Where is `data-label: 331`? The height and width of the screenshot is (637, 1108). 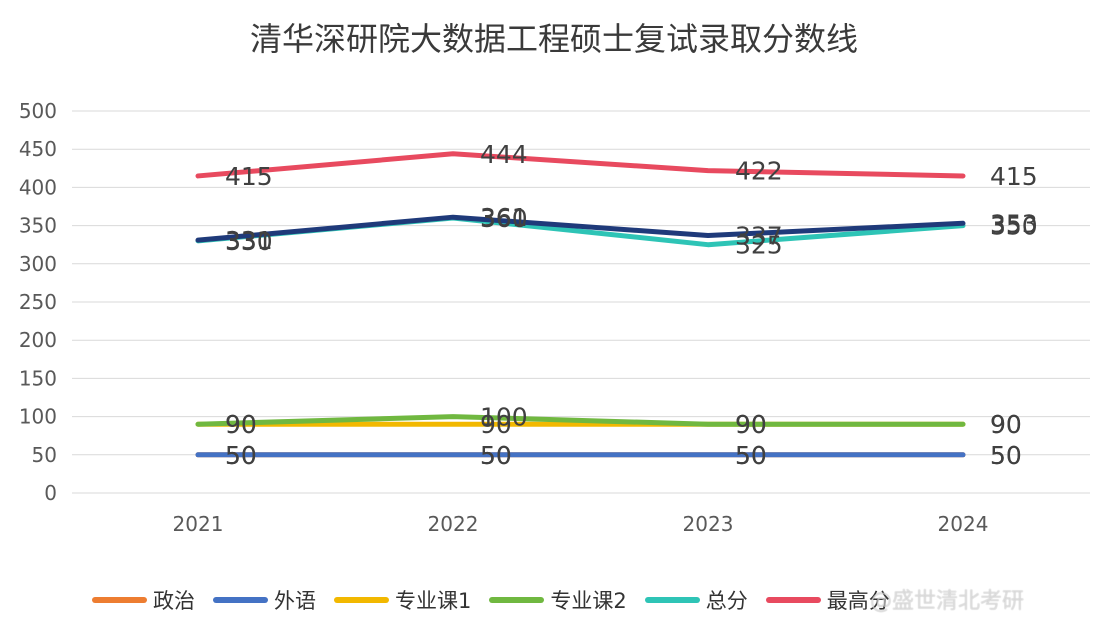
data-label: 331 is located at coordinates (249, 240).